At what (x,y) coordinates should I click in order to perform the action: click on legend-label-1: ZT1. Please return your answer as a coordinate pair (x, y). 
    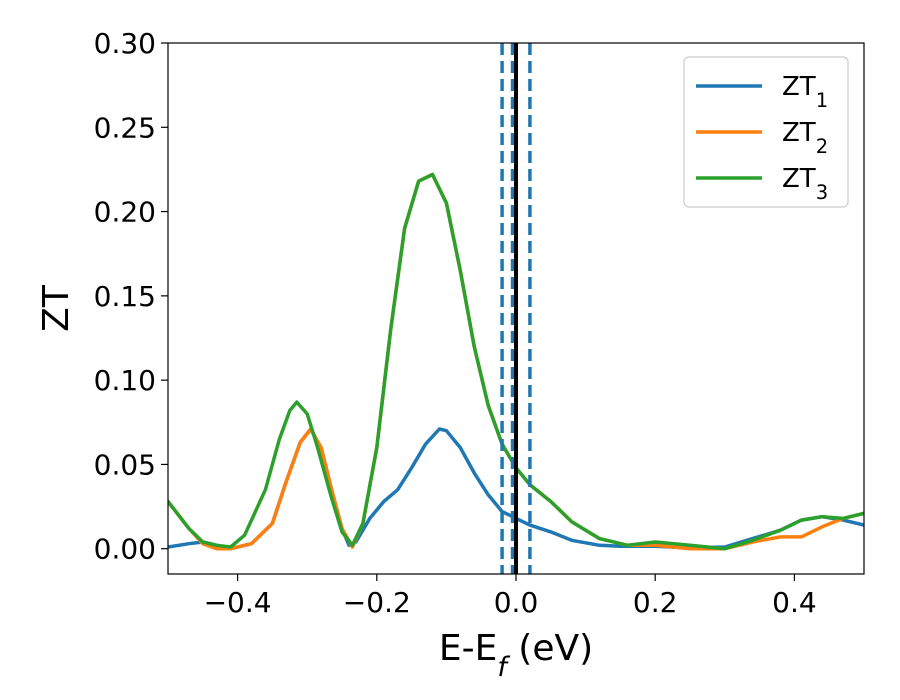
    Looking at the image, I should click on (805, 92).